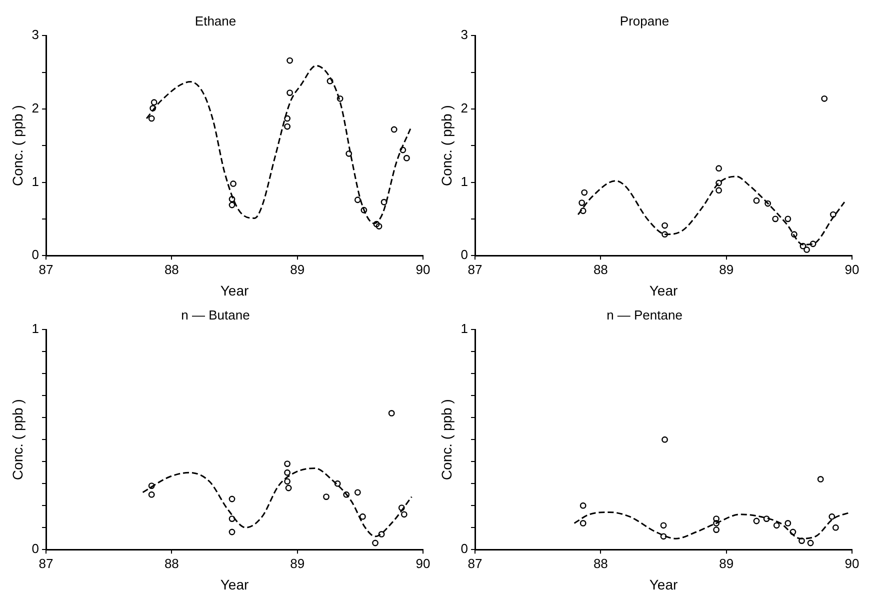 The width and height of the screenshot is (874, 604). What do you see at coordinates (277, 502) in the screenshot?
I see `line-series` at bounding box center [277, 502].